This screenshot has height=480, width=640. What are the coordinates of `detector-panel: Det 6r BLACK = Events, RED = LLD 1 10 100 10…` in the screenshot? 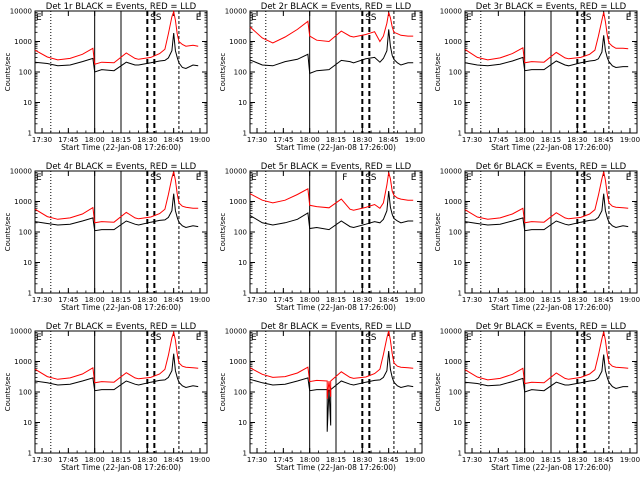 It's located at (537, 237).